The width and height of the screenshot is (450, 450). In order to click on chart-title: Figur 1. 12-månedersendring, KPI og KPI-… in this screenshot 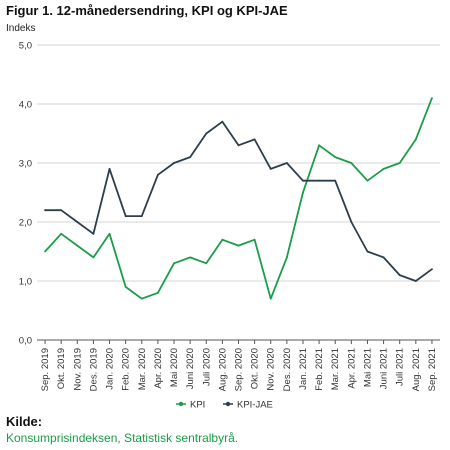, I will do `click(147, 10)`.